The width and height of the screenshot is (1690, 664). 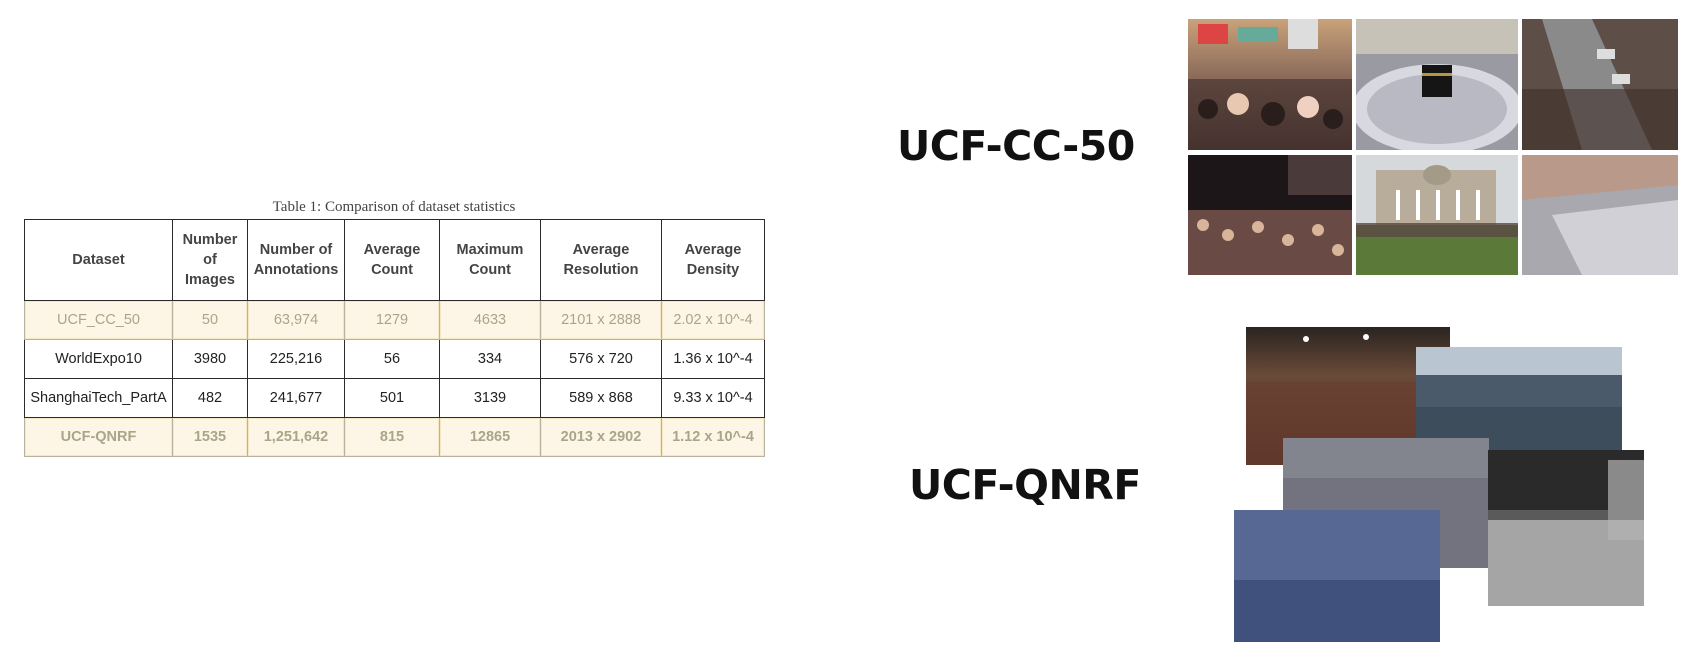 I want to click on night-street-crowd-photo, so click(x=1566, y=528).